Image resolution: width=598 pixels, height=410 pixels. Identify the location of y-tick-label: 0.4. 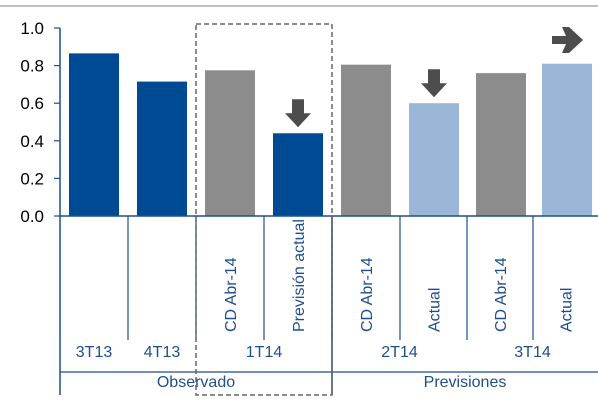
(32, 141).